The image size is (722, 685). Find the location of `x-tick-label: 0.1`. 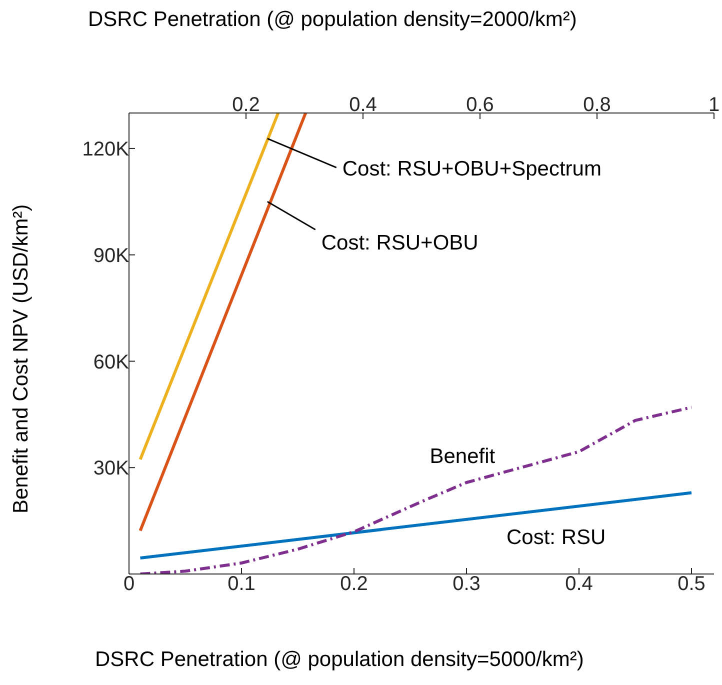

x-tick-label: 0.1 is located at coordinates (242, 584).